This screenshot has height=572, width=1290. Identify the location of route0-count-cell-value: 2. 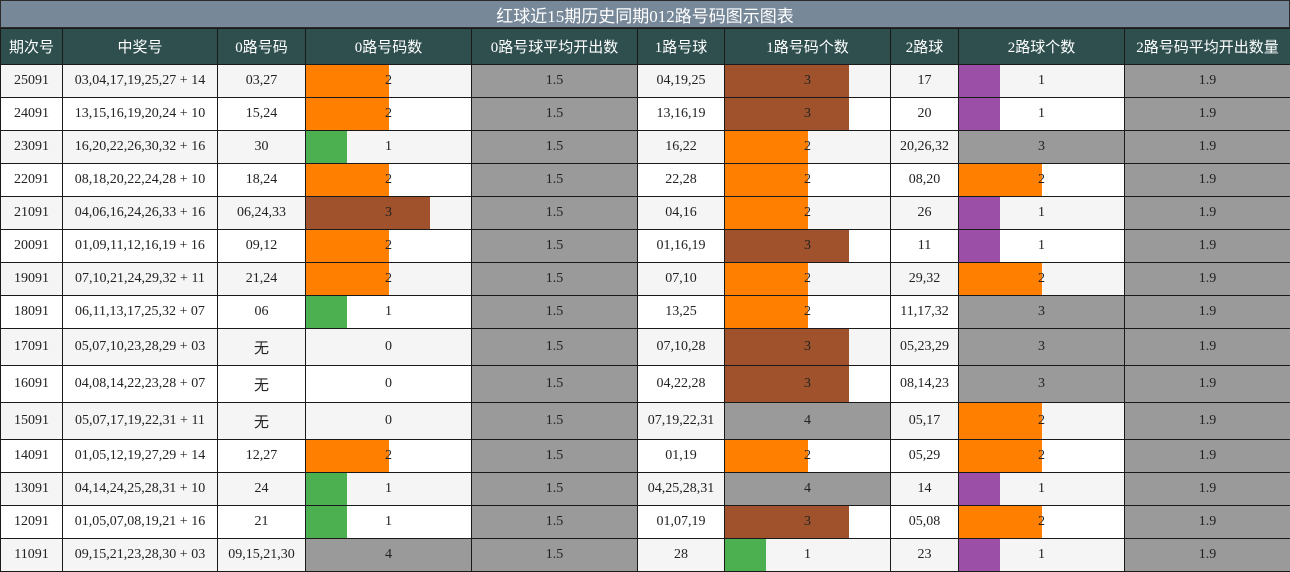
(388, 179).